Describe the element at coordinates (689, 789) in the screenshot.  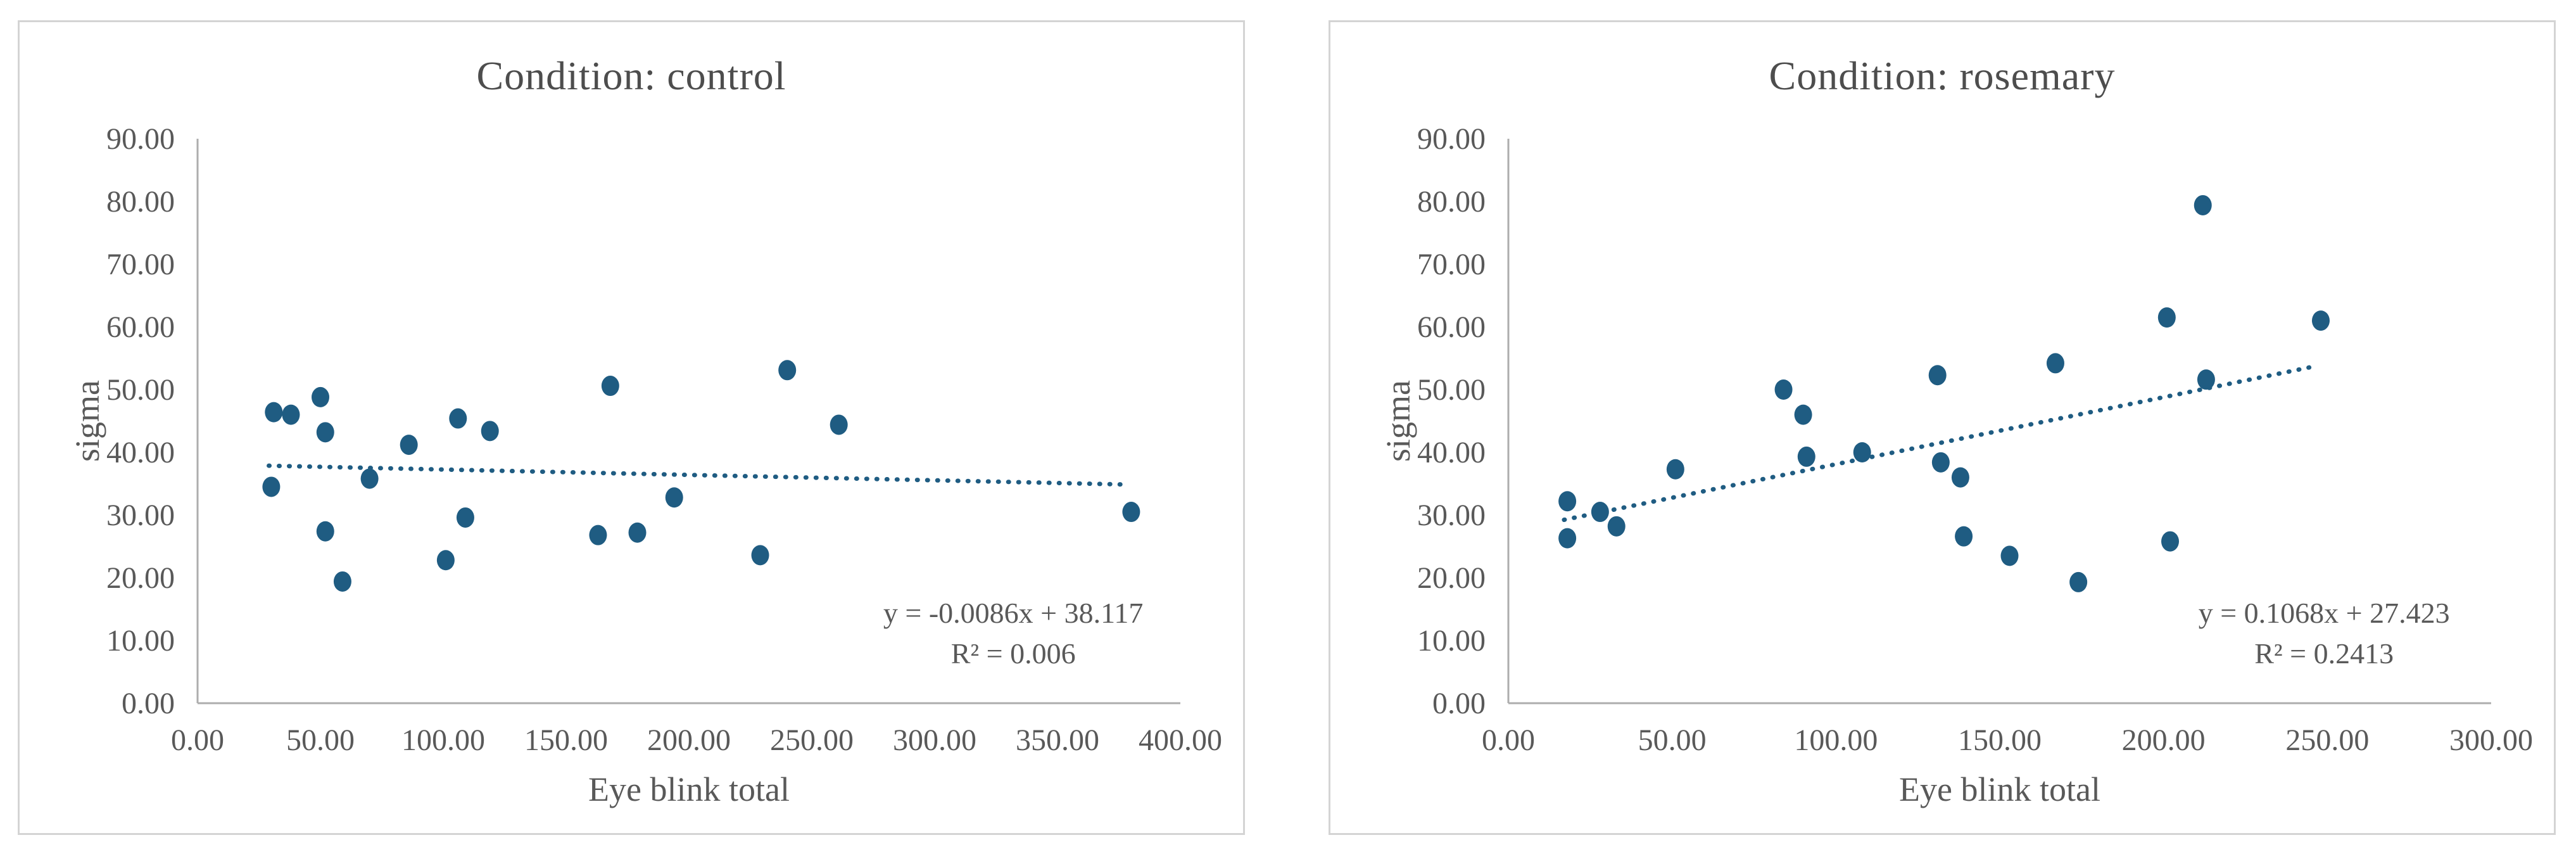
I see `x-axis-title-control: Eye blink total` at that location.